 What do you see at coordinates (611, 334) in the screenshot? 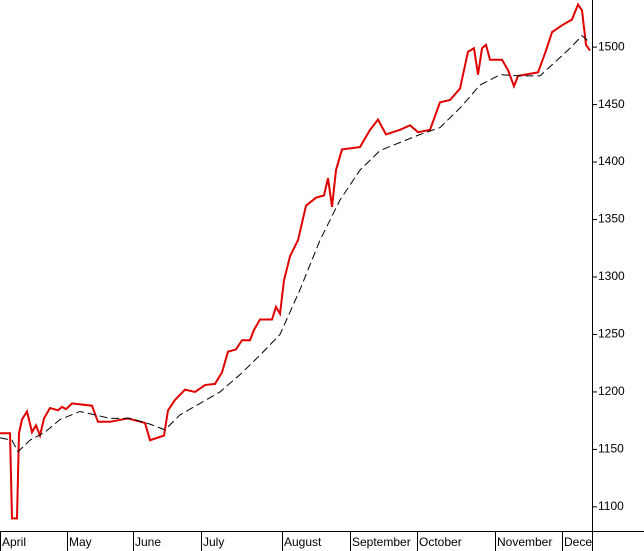
I see `y-tick-label: 1250` at bounding box center [611, 334].